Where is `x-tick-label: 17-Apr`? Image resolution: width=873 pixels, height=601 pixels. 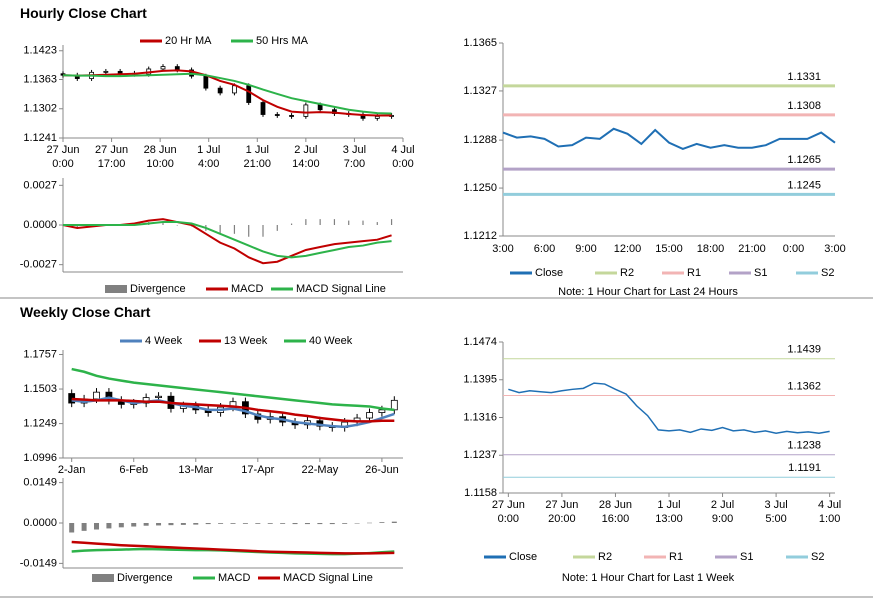
x-tick-label: 17-Apr is located at coordinates (258, 470).